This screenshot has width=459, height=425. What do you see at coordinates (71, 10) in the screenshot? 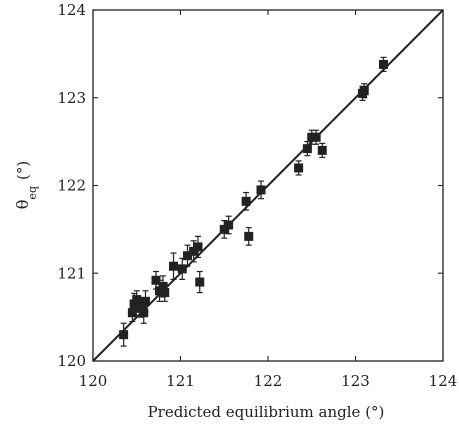
I see `y-tick-label: 124` at bounding box center [71, 10].